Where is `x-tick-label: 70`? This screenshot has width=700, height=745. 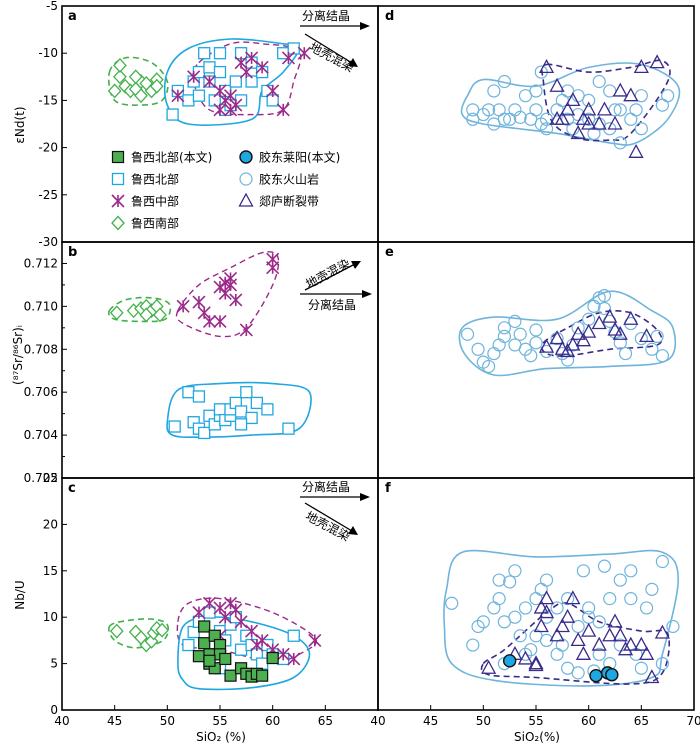 x-tick-label: 70 is located at coordinates (693, 721).